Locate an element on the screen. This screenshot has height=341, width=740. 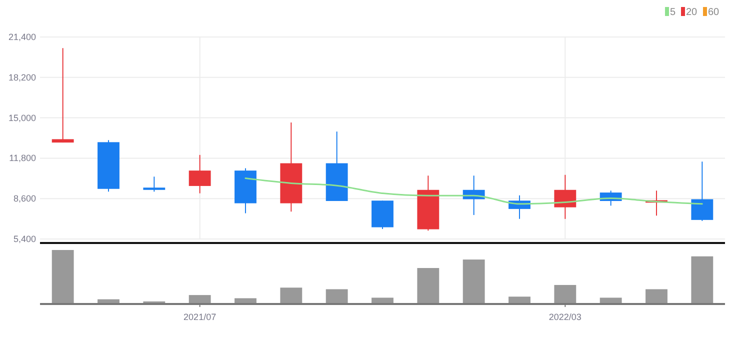
legend-label: 5 is located at coordinates (673, 12).